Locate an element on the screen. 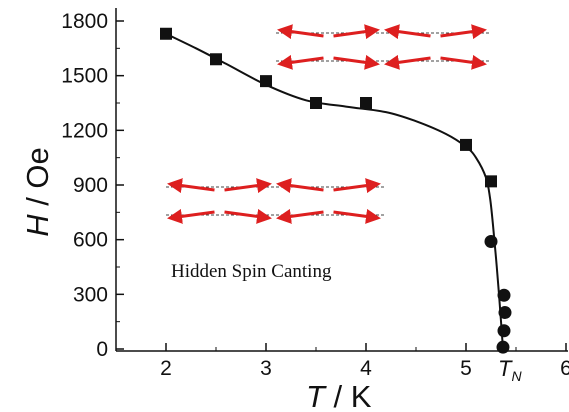 The width and height of the screenshot is (569, 412). y-tick-label: 900 is located at coordinates (90, 185).